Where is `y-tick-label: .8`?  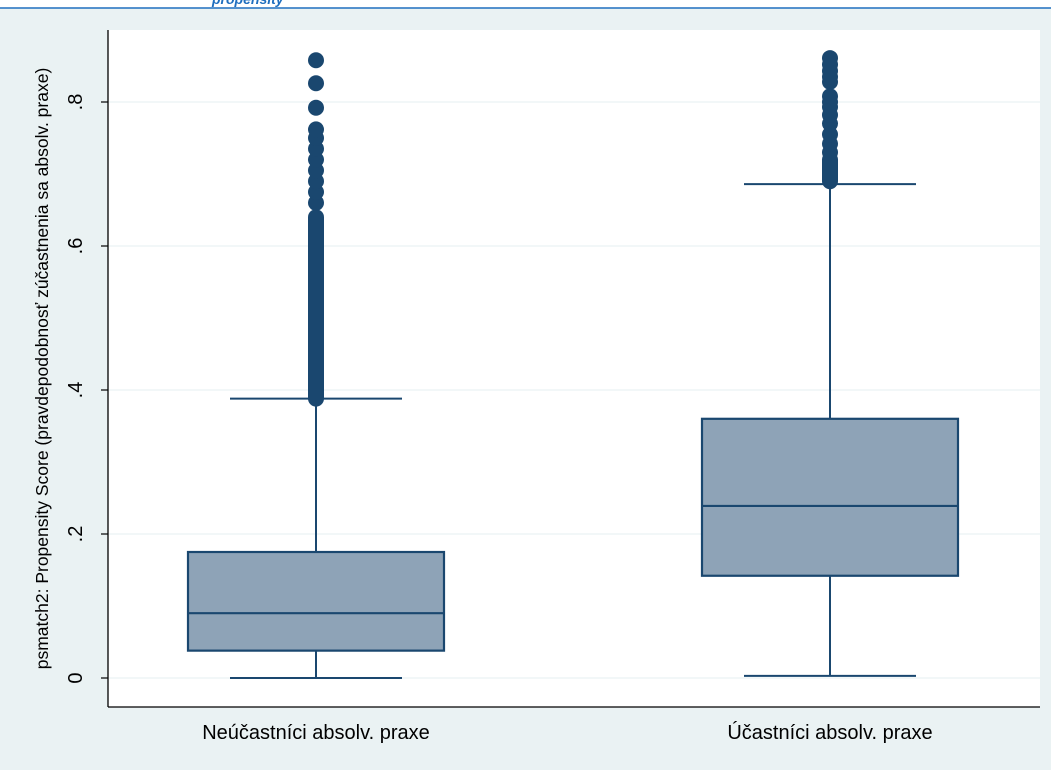
y-tick-label: .8 is located at coordinates (76, 102).